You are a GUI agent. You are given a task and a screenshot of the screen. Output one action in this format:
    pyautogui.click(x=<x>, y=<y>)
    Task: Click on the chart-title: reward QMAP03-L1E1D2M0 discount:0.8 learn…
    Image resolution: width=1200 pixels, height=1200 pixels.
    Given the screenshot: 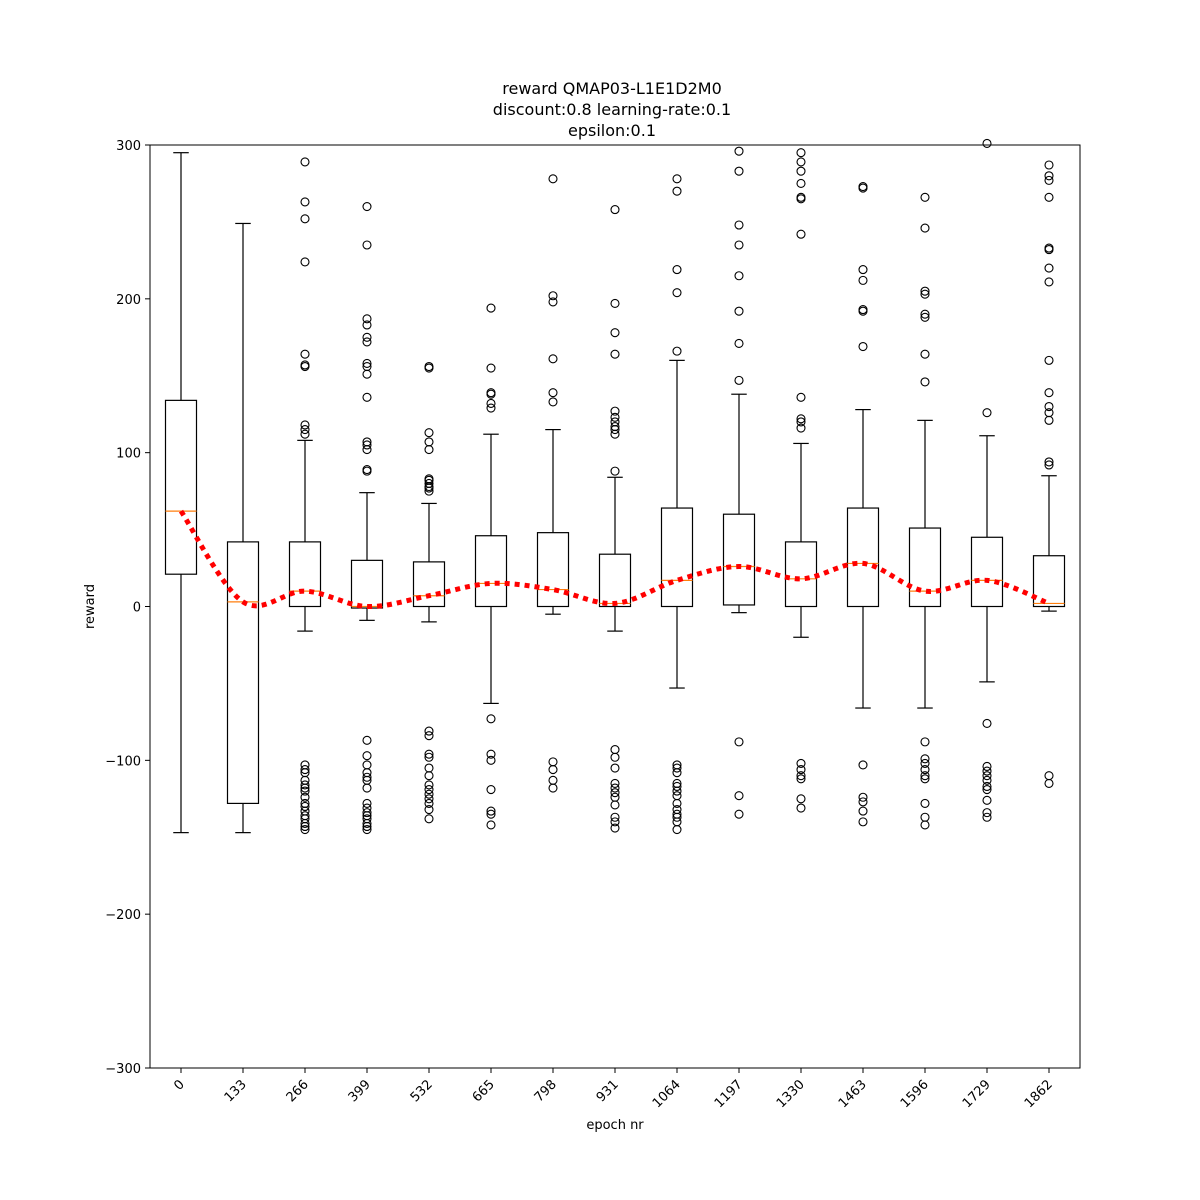 What is the action you would take?
    pyautogui.click(x=612, y=109)
    